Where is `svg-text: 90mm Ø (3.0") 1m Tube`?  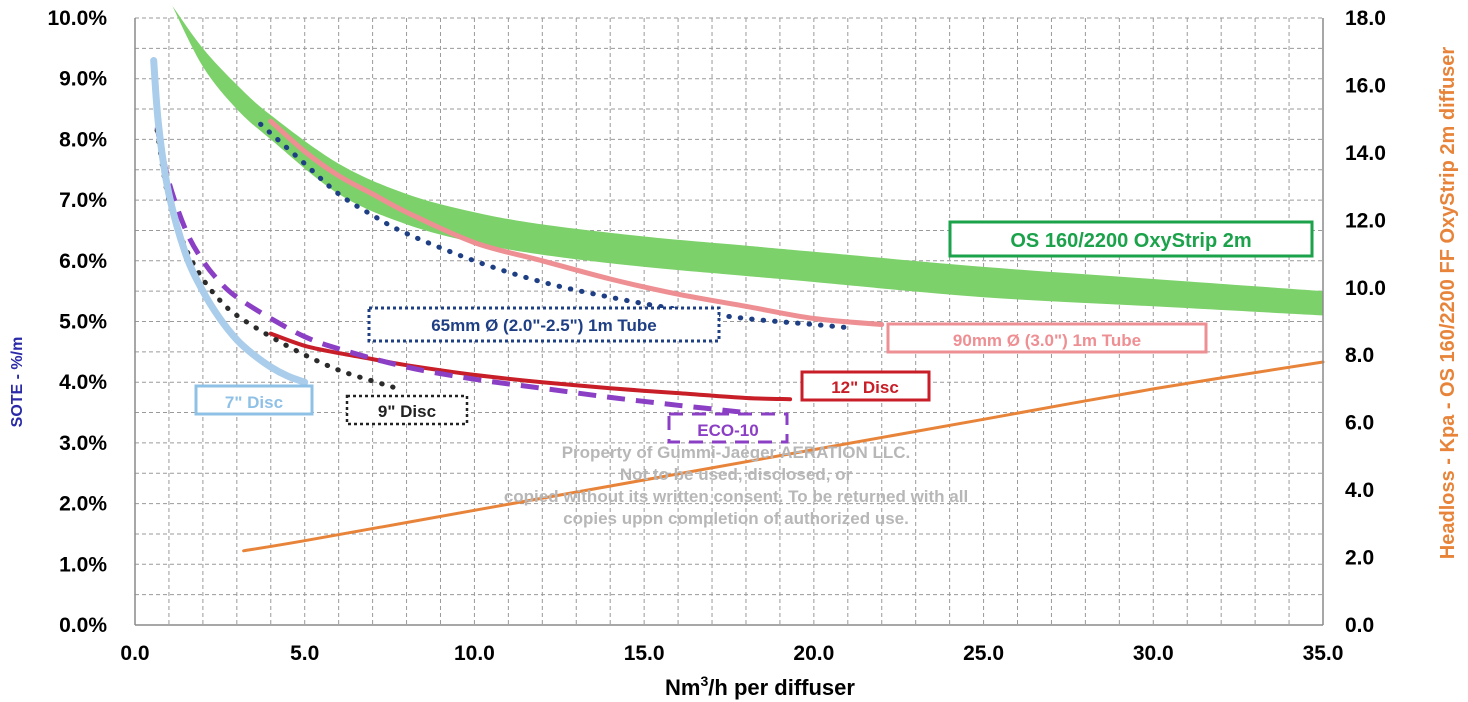
svg-text: 90mm Ø (3.0") 1m Tube is located at coordinates (1047, 340).